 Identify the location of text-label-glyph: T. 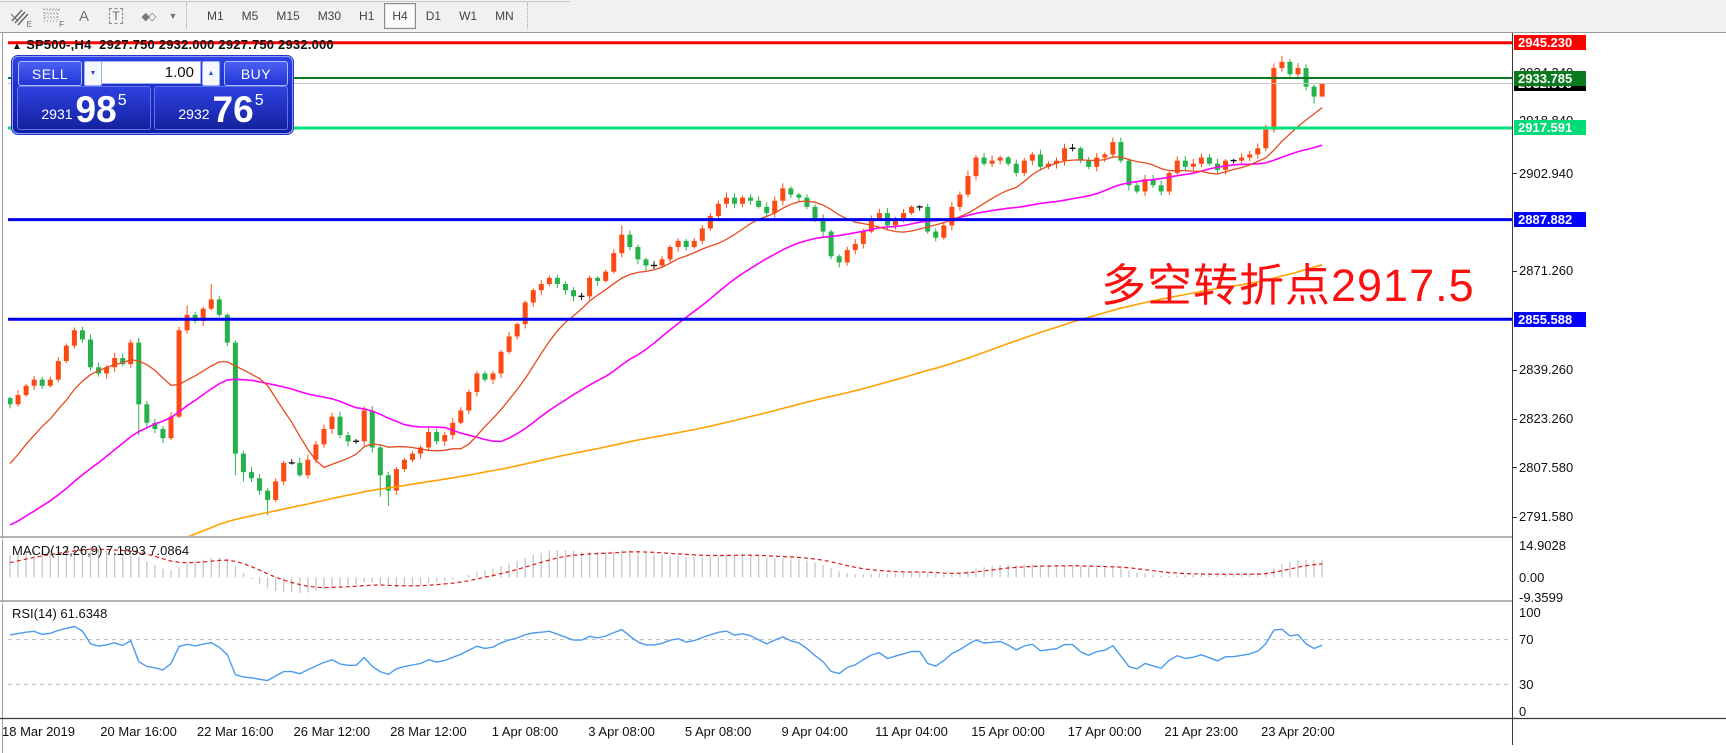
(116, 16).